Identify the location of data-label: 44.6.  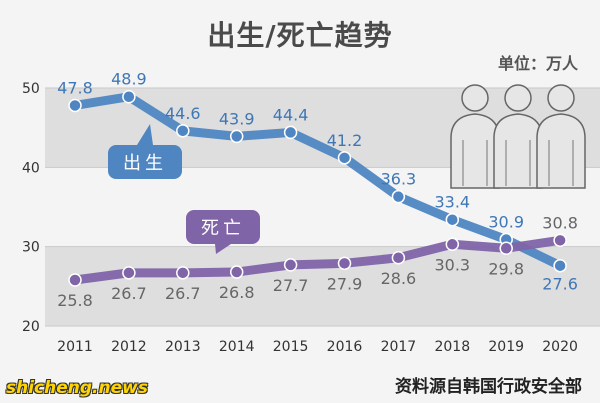
(183, 113).